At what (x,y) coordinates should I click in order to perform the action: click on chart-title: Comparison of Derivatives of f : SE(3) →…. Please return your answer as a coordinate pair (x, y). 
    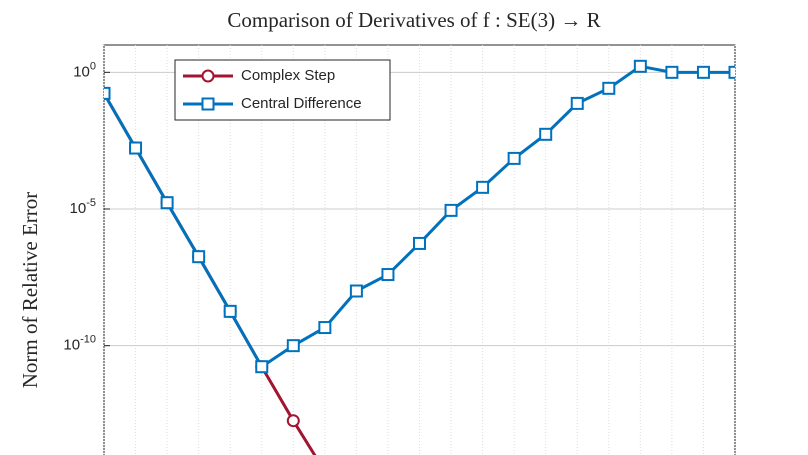
    Looking at the image, I should click on (413, 20).